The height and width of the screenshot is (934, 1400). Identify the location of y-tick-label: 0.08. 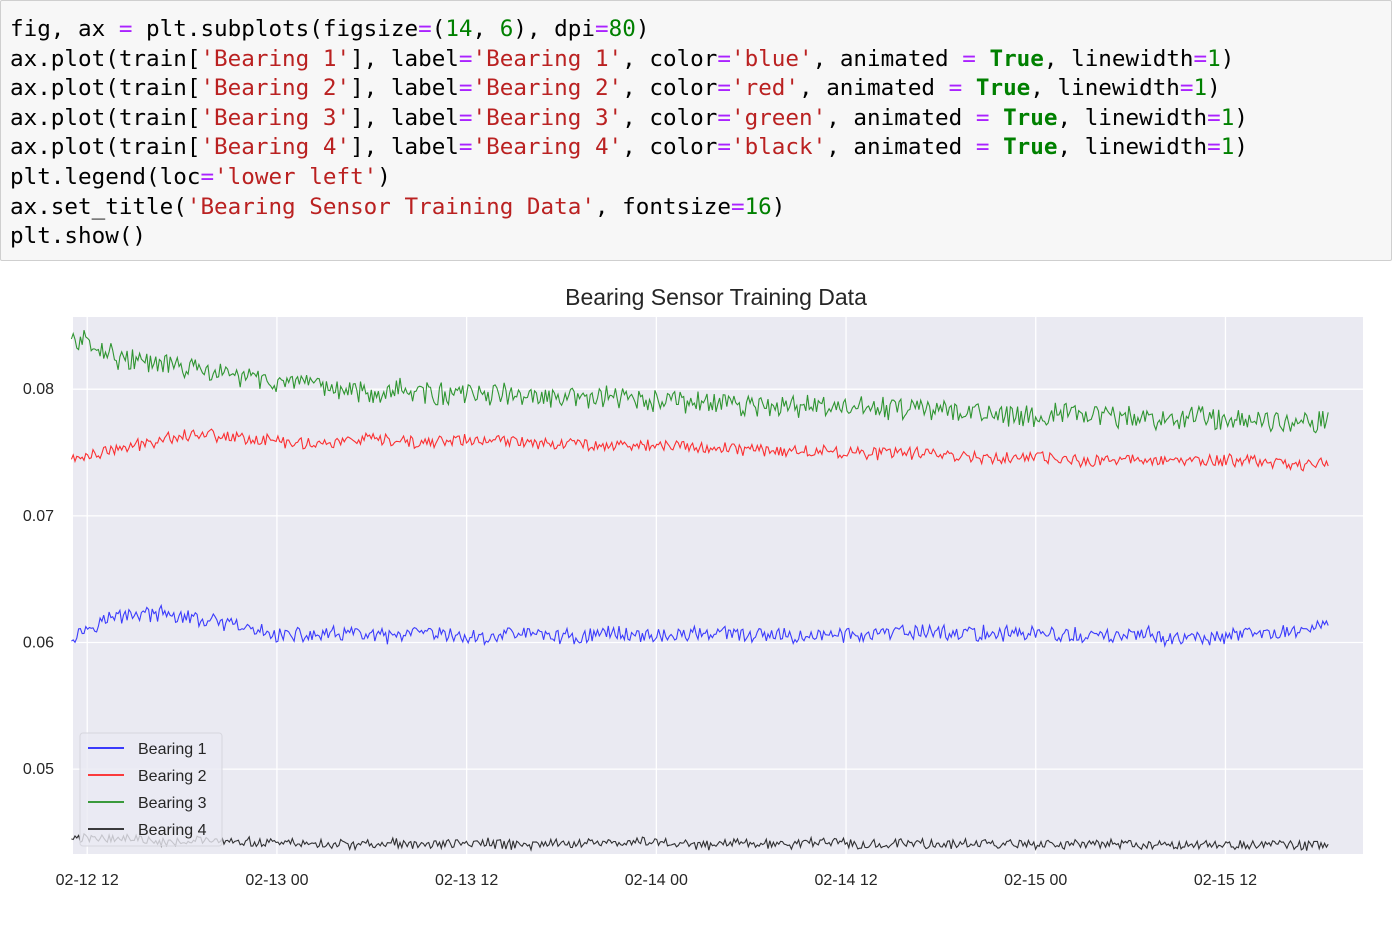
(38, 389).